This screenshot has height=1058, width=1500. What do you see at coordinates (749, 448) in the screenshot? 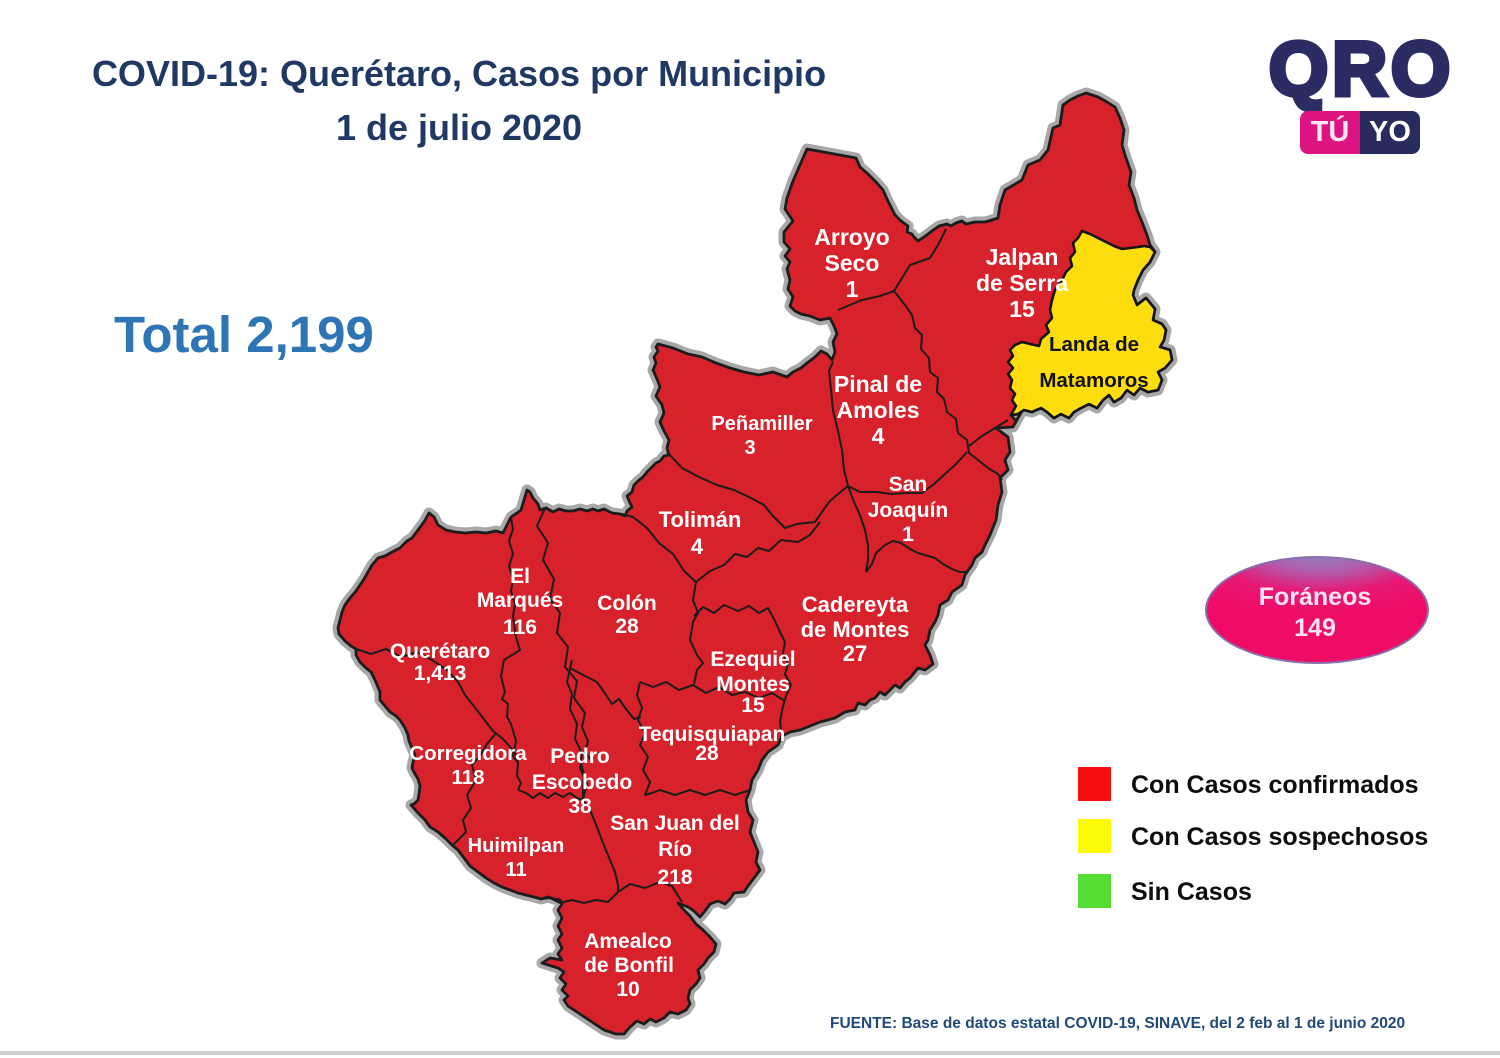
I see `svg-text: 3` at bounding box center [749, 448].